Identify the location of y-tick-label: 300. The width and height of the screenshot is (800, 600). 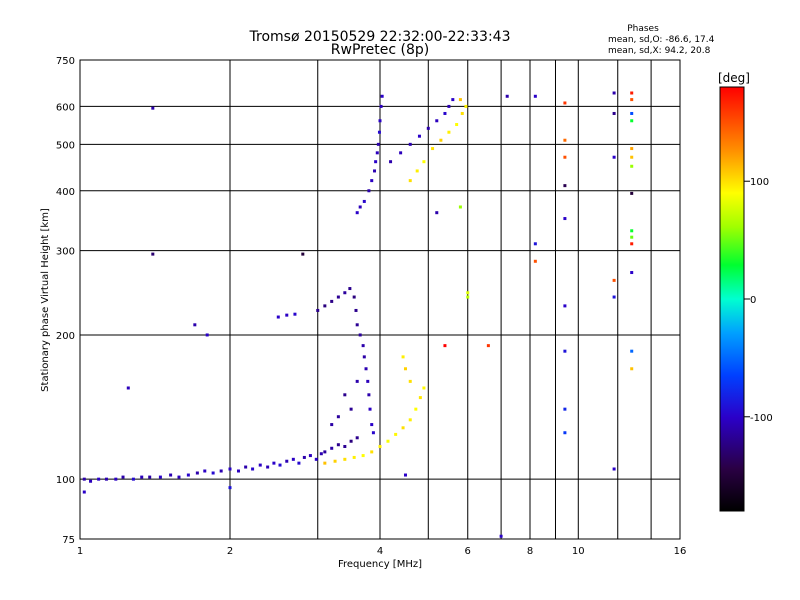
(65, 252).